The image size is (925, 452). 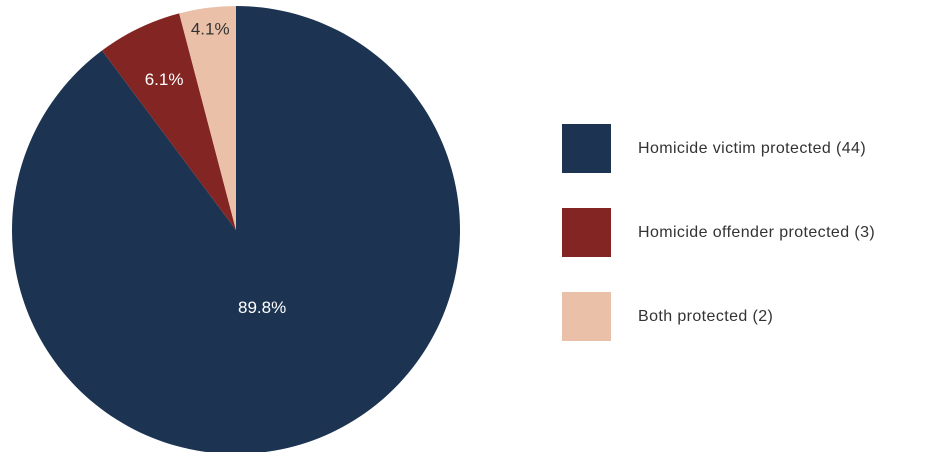 I want to click on legend-swatch-offender-protected, so click(x=586, y=232).